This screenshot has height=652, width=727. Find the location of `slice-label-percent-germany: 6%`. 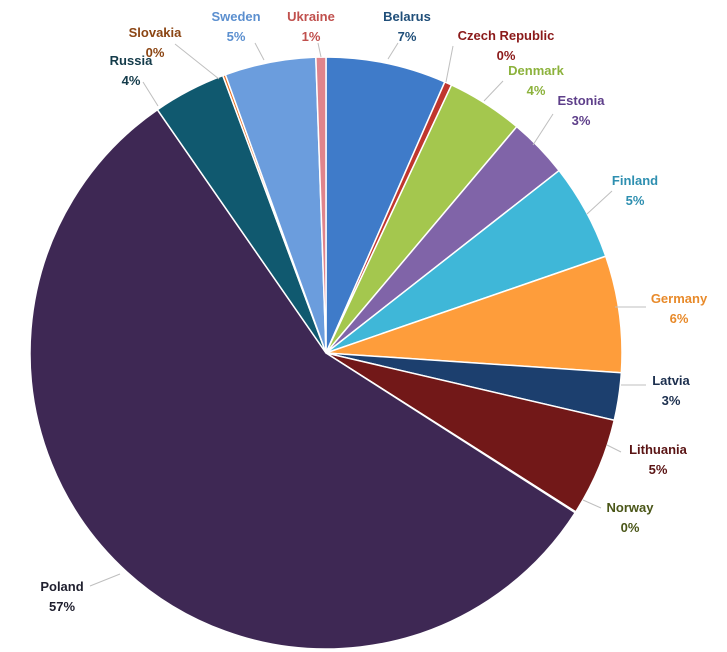

slice-label-percent-germany: 6% is located at coordinates (679, 318).